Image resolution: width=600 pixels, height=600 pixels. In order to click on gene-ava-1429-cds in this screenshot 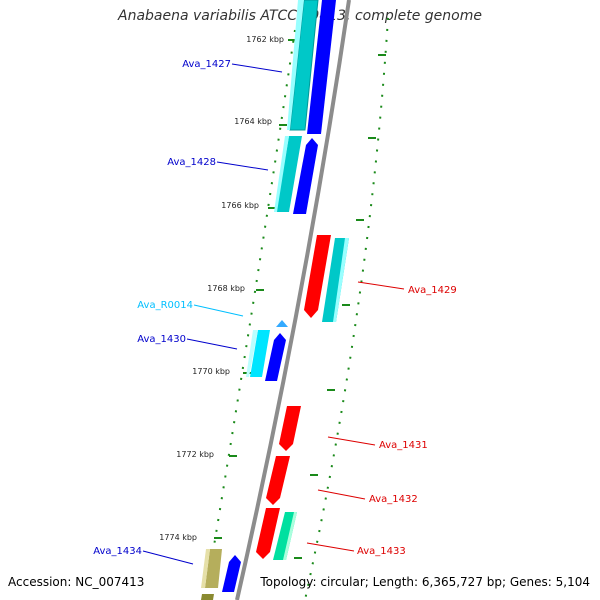, I will do `click(335, 280)`.